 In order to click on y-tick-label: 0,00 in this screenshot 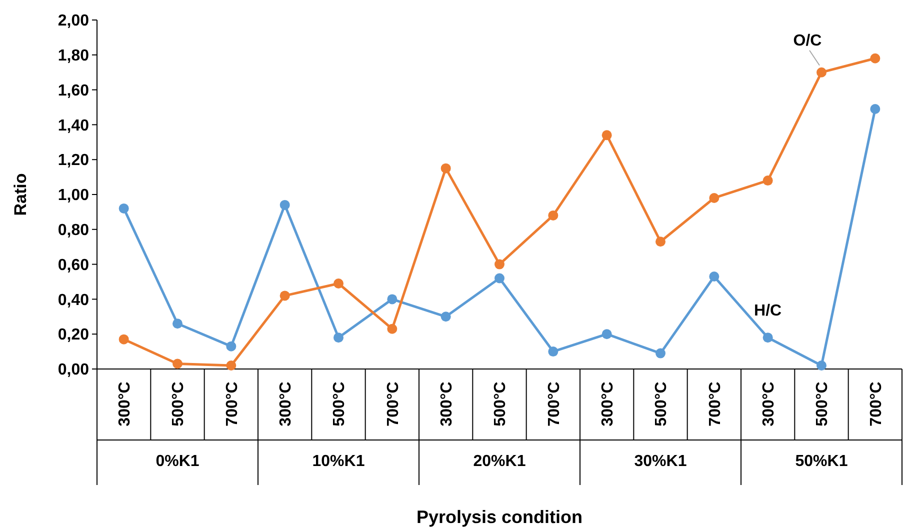, I will do `click(74, 370)`.